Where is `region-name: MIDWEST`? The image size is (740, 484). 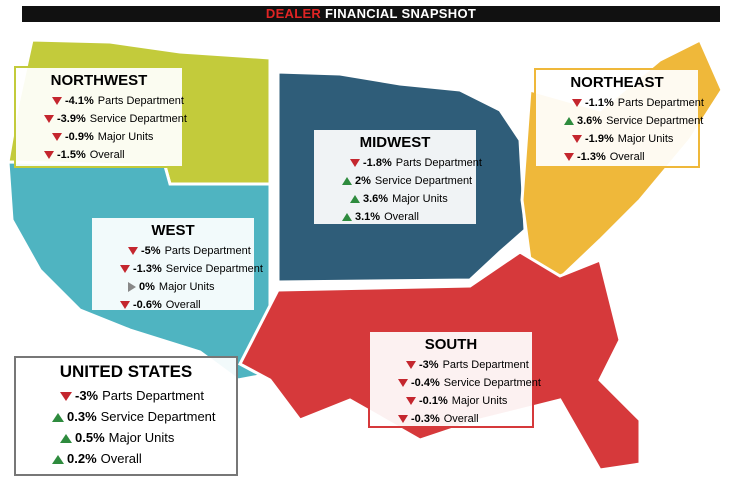 region-name: MIDWEST is located at coordinates (395, 142).